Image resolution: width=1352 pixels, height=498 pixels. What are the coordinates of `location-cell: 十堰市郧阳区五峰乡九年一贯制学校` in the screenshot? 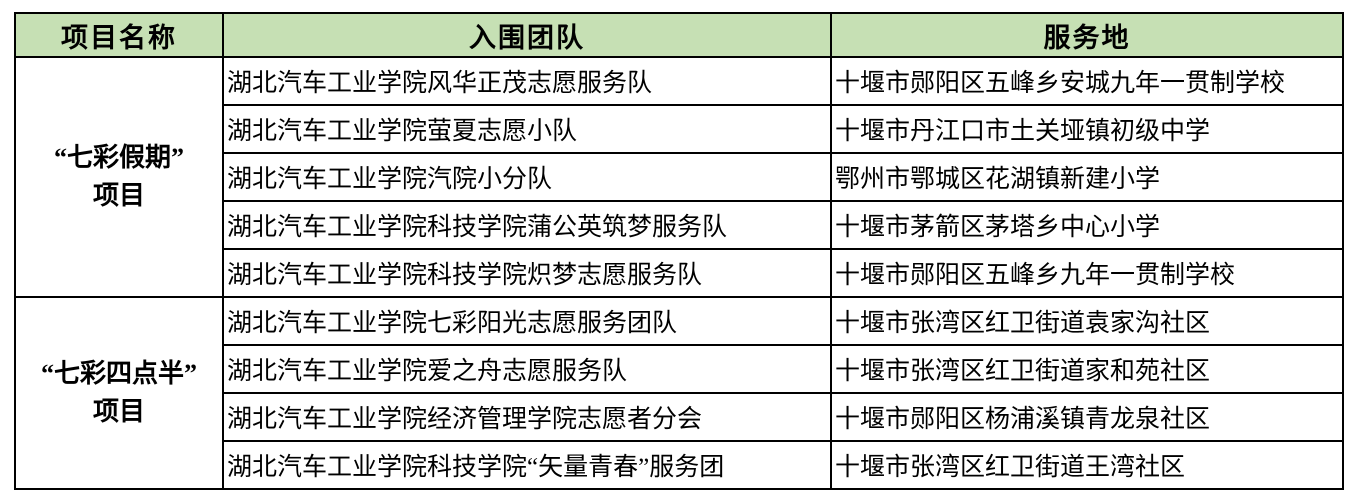 It's located at (1087, 273).